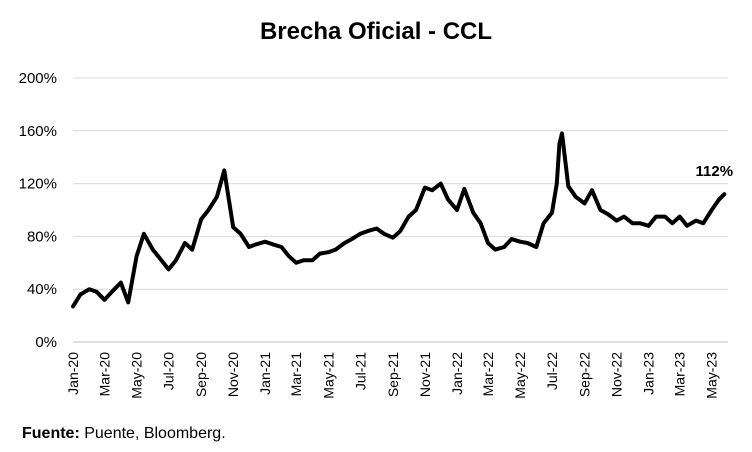  Describe the element at coordinates (715, 171) in the screenshot. I see `last-value-annotation: 112%` at that location.